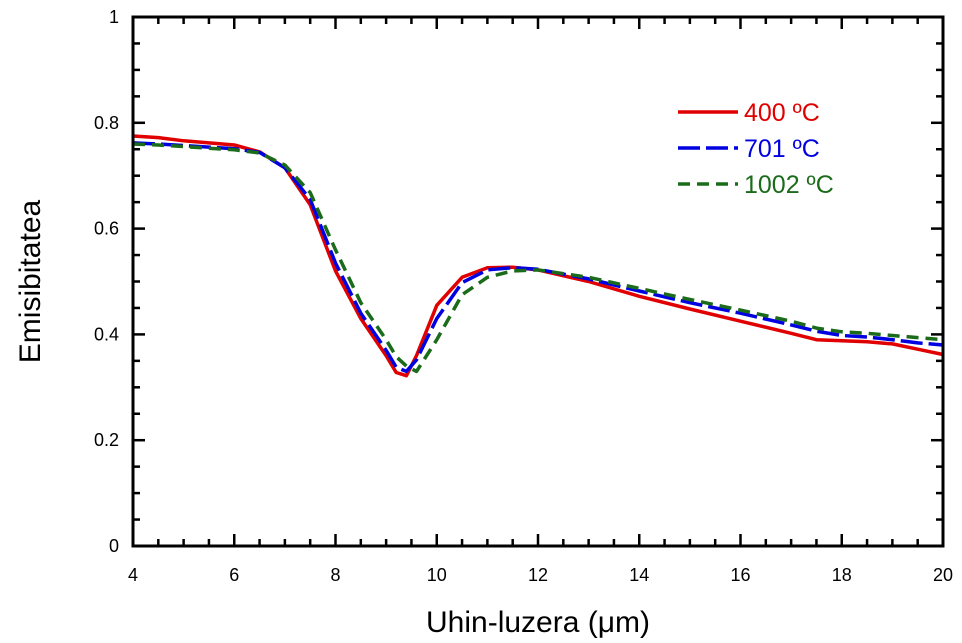  I want to click on legend-label-0: 400 ºC, so click(782, 113).